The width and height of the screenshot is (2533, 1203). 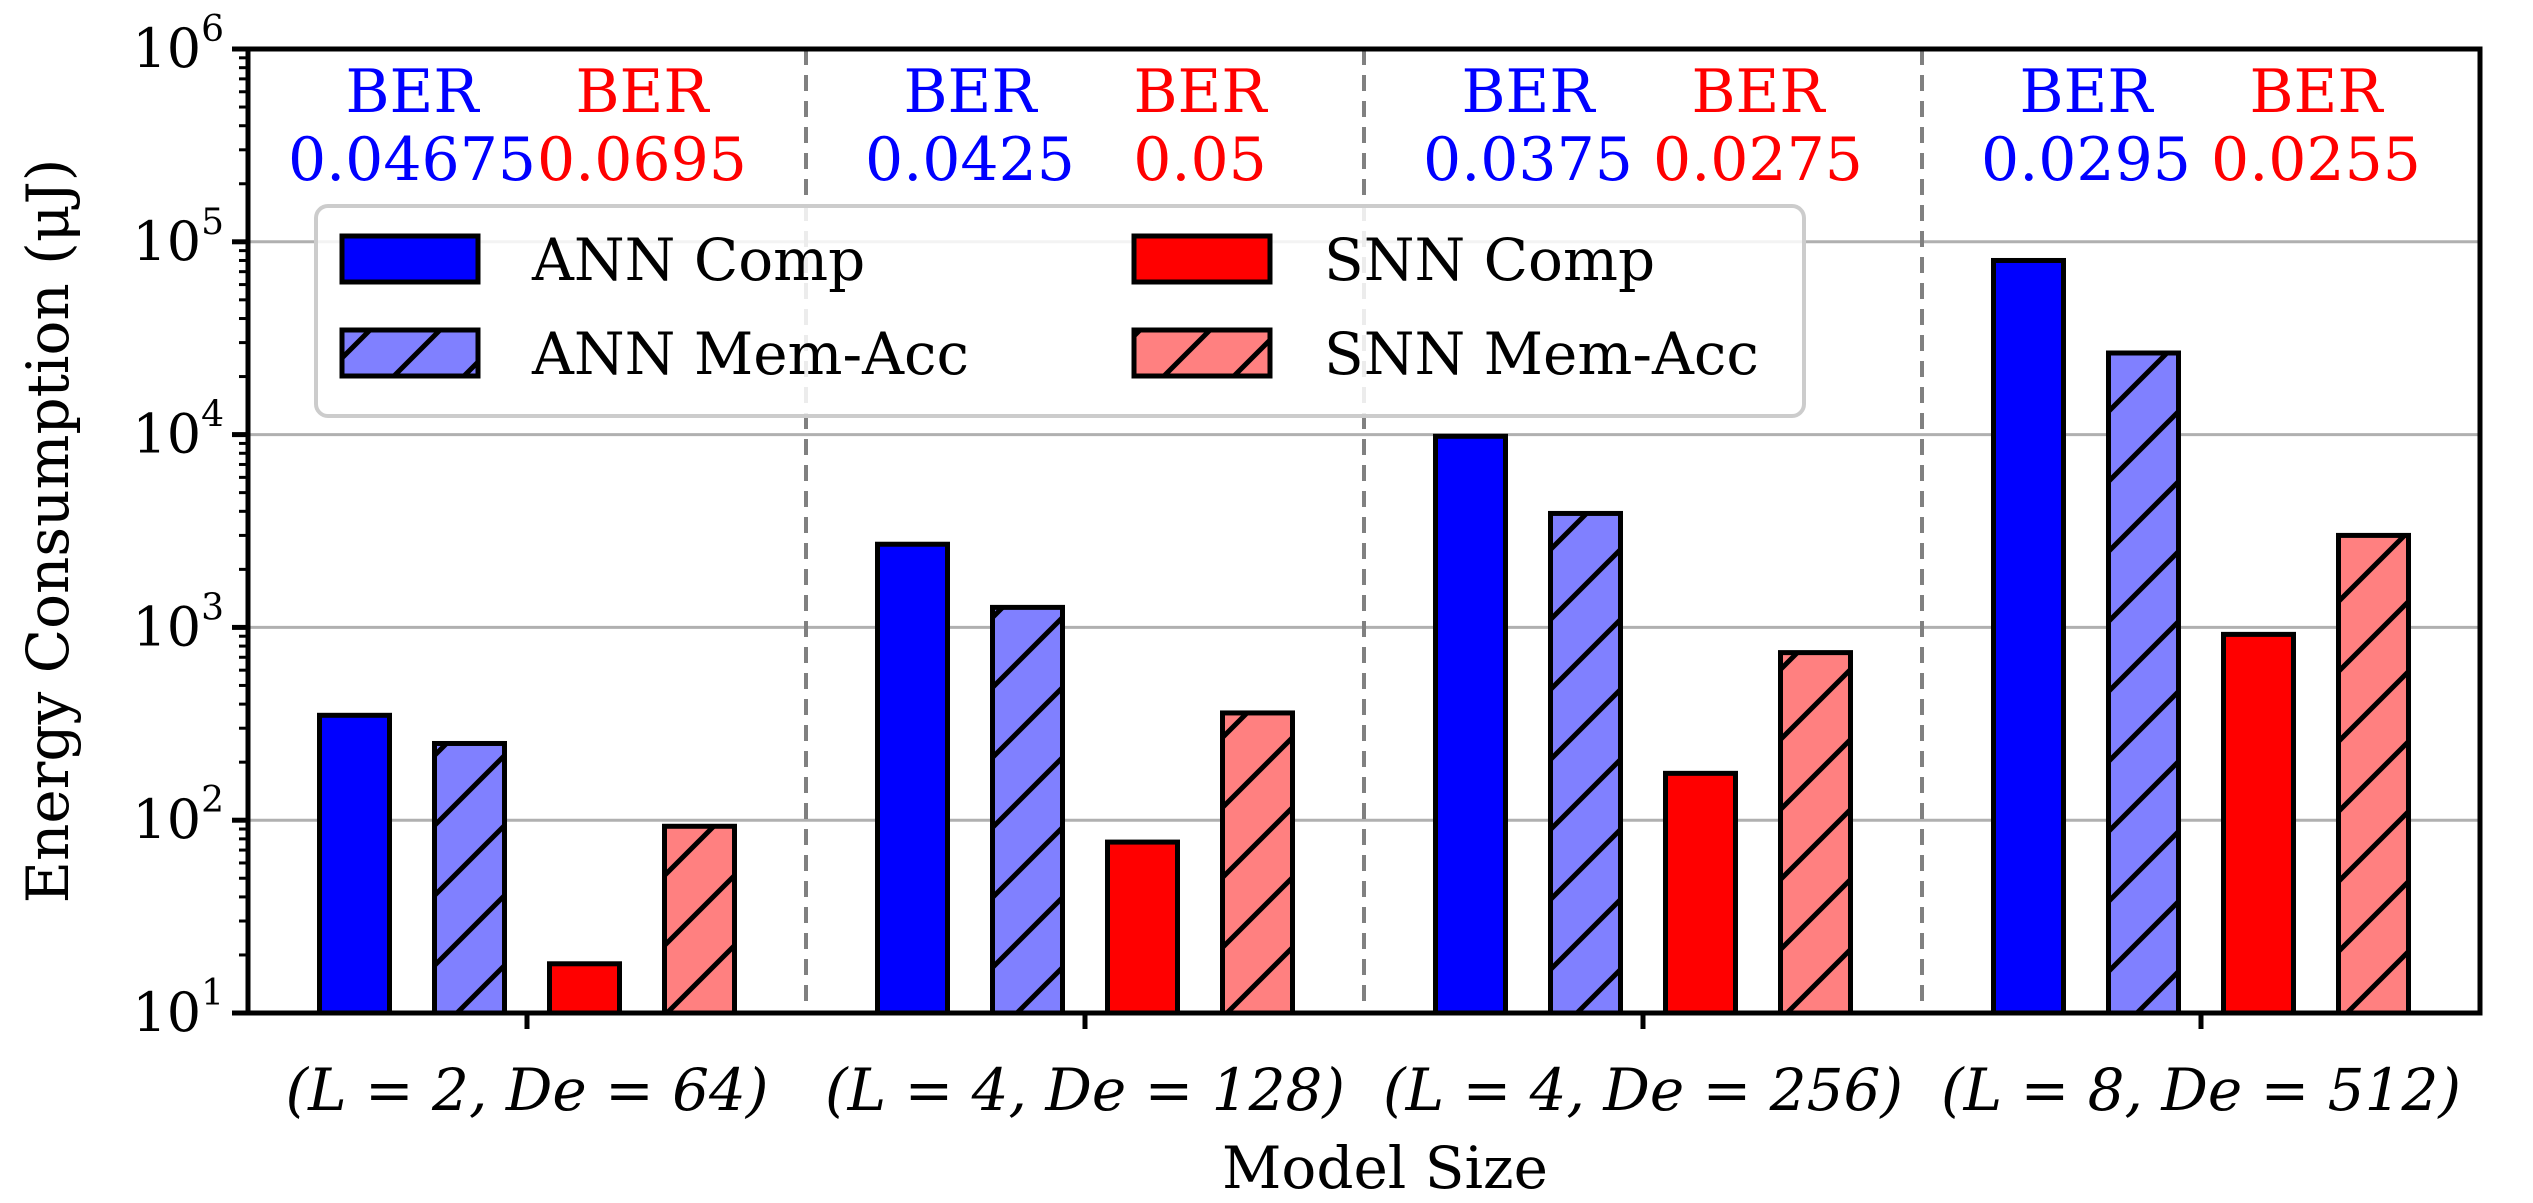 What do you see at coordinates (750, 354) in the screenshot?
I see `legend-label-ann-mem-acc: ANN Mem-Acc` at bounding box center [750, 354].